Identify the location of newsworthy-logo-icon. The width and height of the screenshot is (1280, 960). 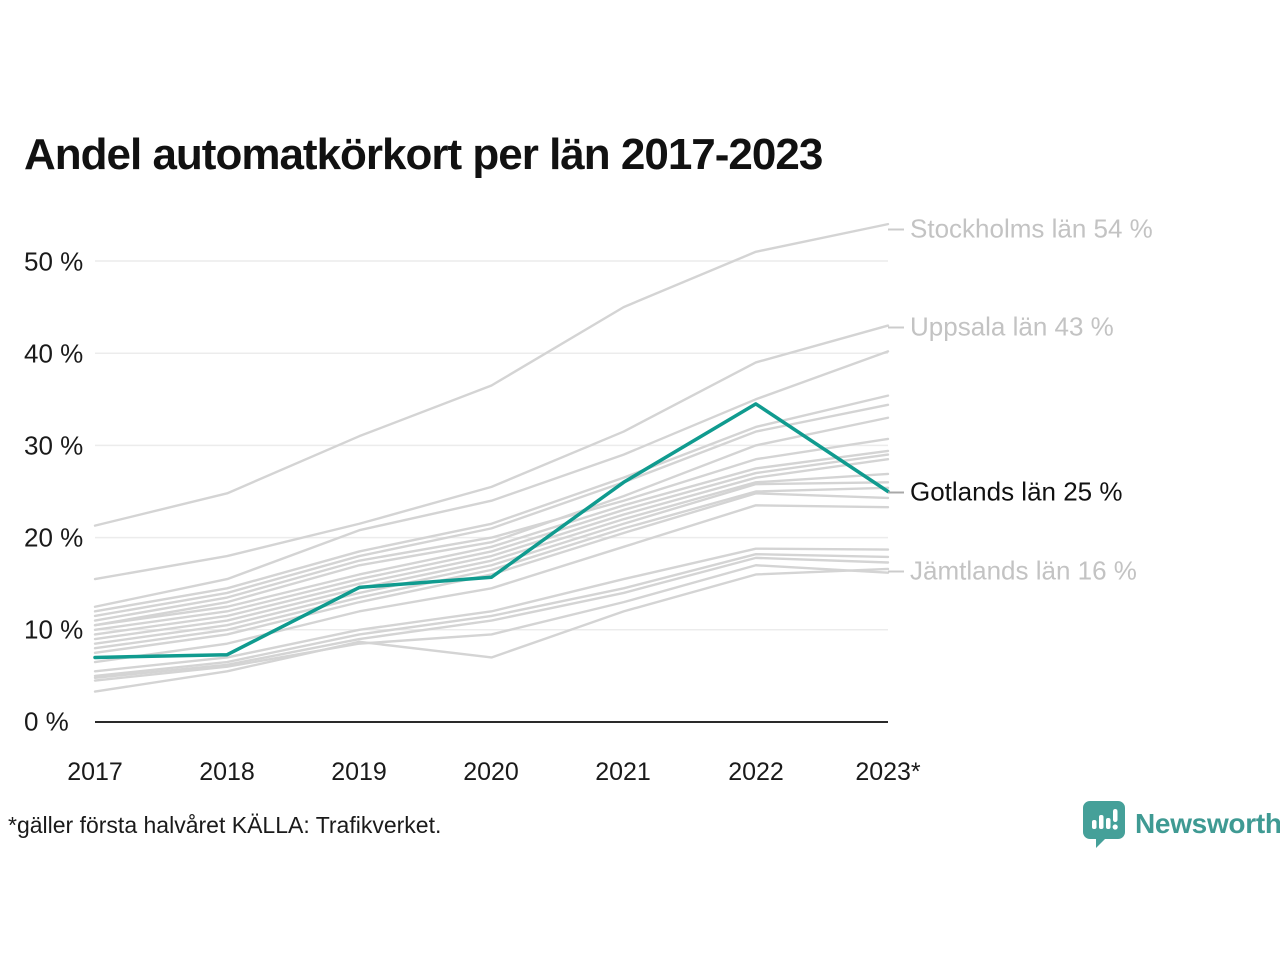
(1104, 824).